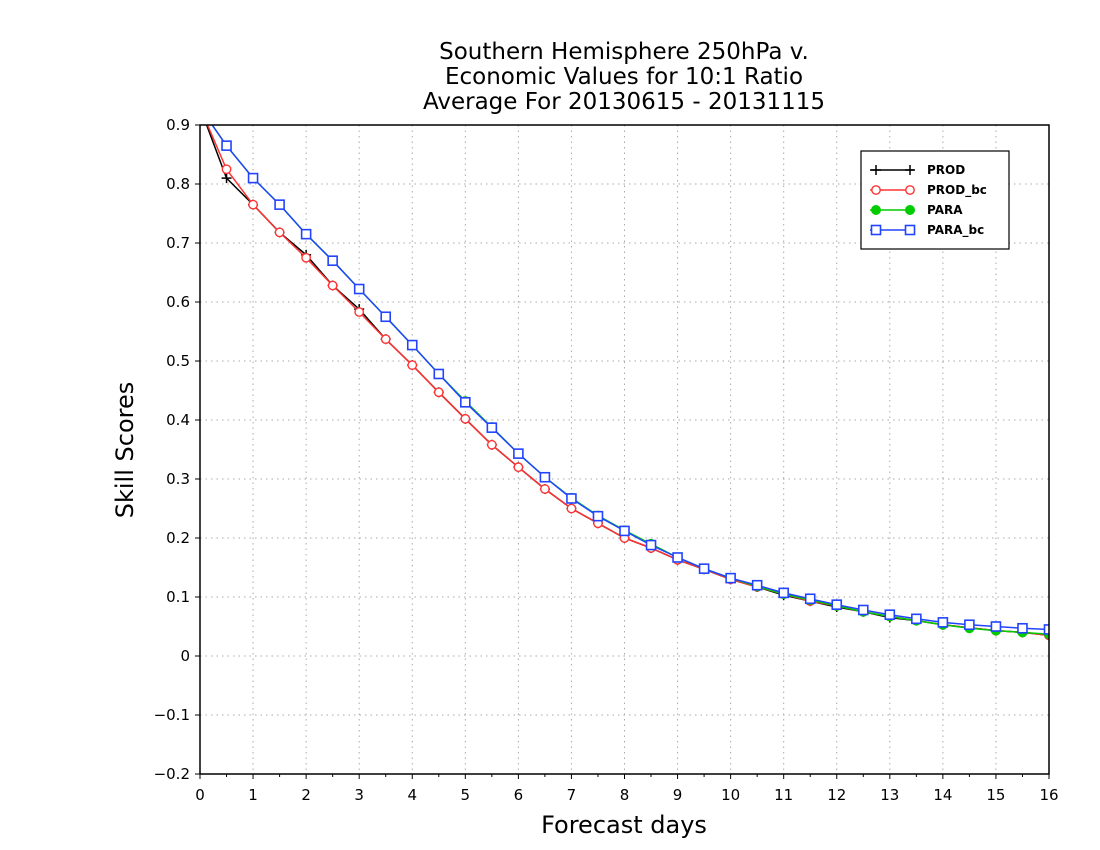 The width and height of the screenshot is (1100, 850). I want to click on y-tick-label: 0.7, so click(178, 243).